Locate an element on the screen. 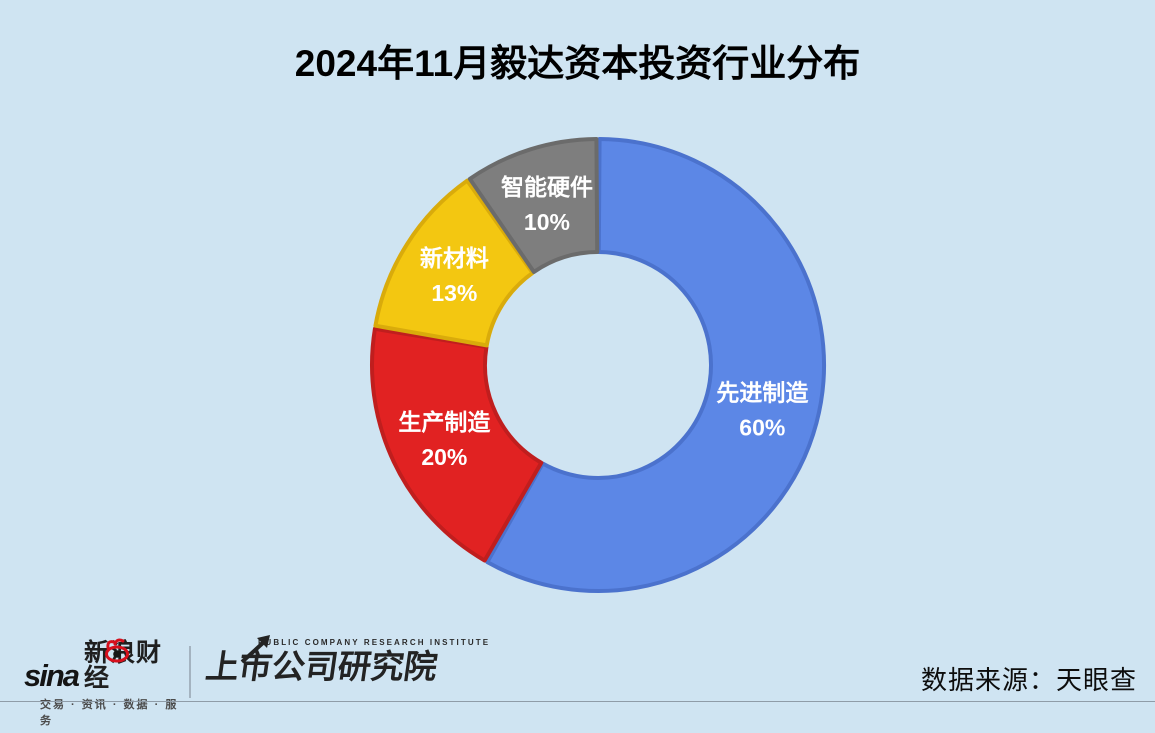  segment-label-0: 先进制造 is located at coordinates (762, 393).